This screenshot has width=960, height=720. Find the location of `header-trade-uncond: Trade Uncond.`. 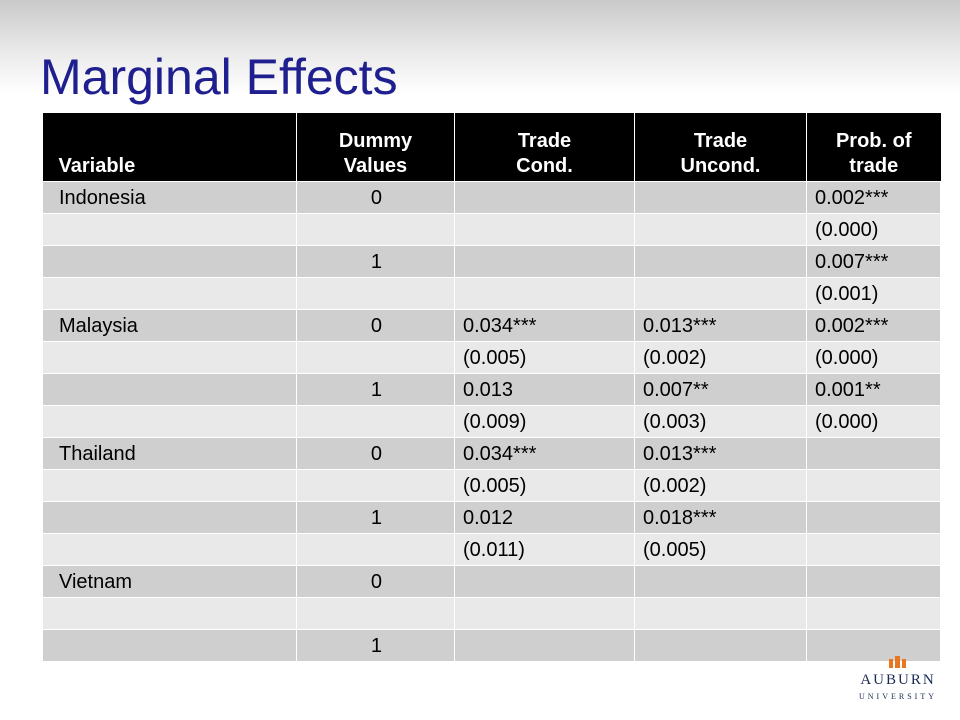

header-trade-uncond: Trade Uncond. is located at coordinates (720, 147).